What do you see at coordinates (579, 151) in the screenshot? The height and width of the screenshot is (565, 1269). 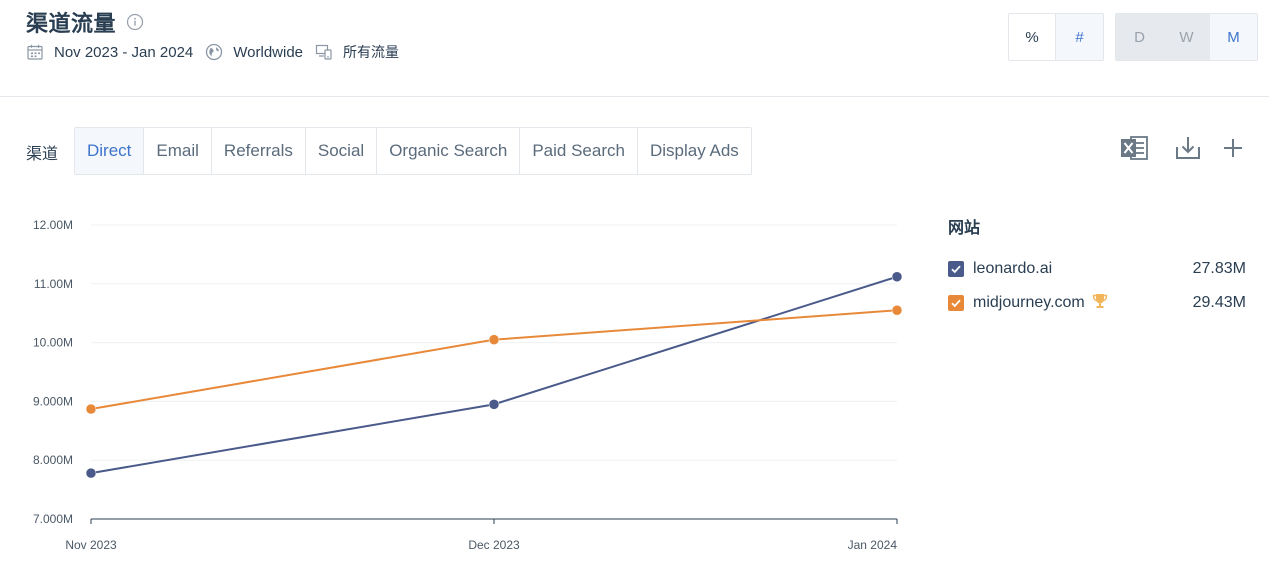 I see `tab-paid-search: Paid Search` at bounding box center [579, 151].